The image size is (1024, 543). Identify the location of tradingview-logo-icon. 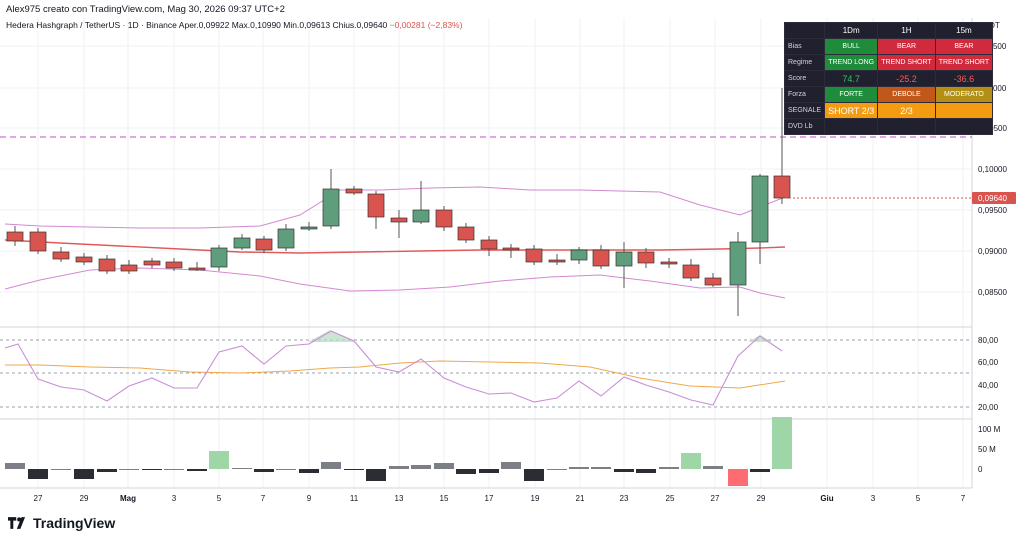
(17, 523).